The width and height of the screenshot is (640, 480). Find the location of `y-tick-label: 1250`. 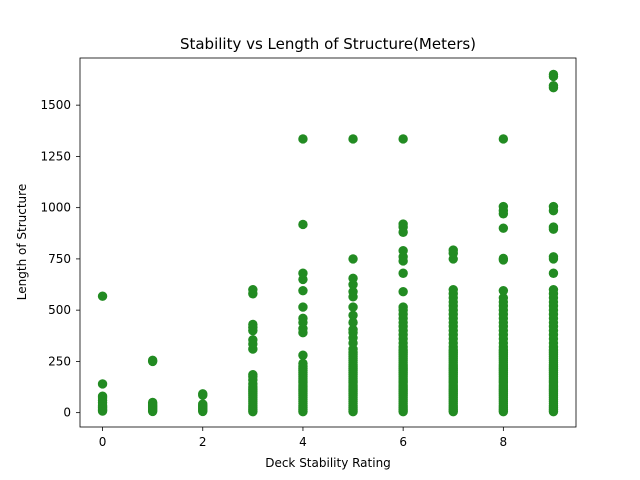

y-tick-label: 1250 is located at coordinates (55, 156).